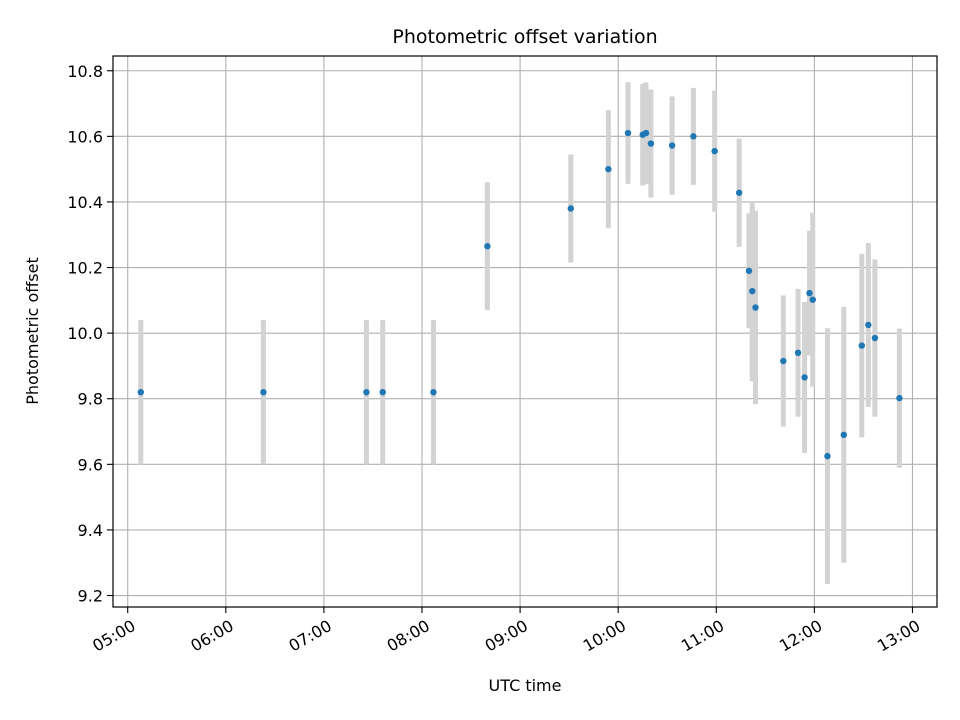 The height and width of the screenshot is (720, 960). What do you see at coordinates (90, 399) in the screenshot?
I see `y-tick-label: 9.8` at bounding box center [90, 399].